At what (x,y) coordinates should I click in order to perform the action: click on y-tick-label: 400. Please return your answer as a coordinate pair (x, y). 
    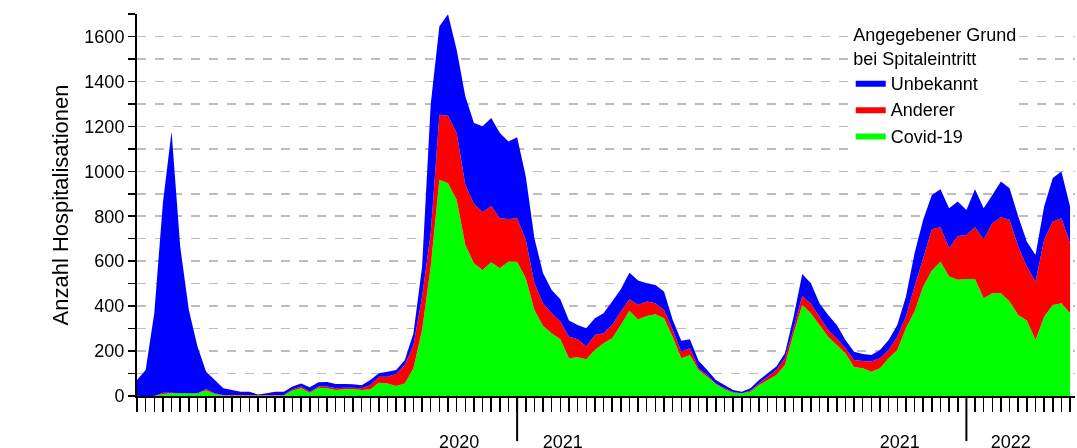
    Looking at the image, I should click on (109, 306).